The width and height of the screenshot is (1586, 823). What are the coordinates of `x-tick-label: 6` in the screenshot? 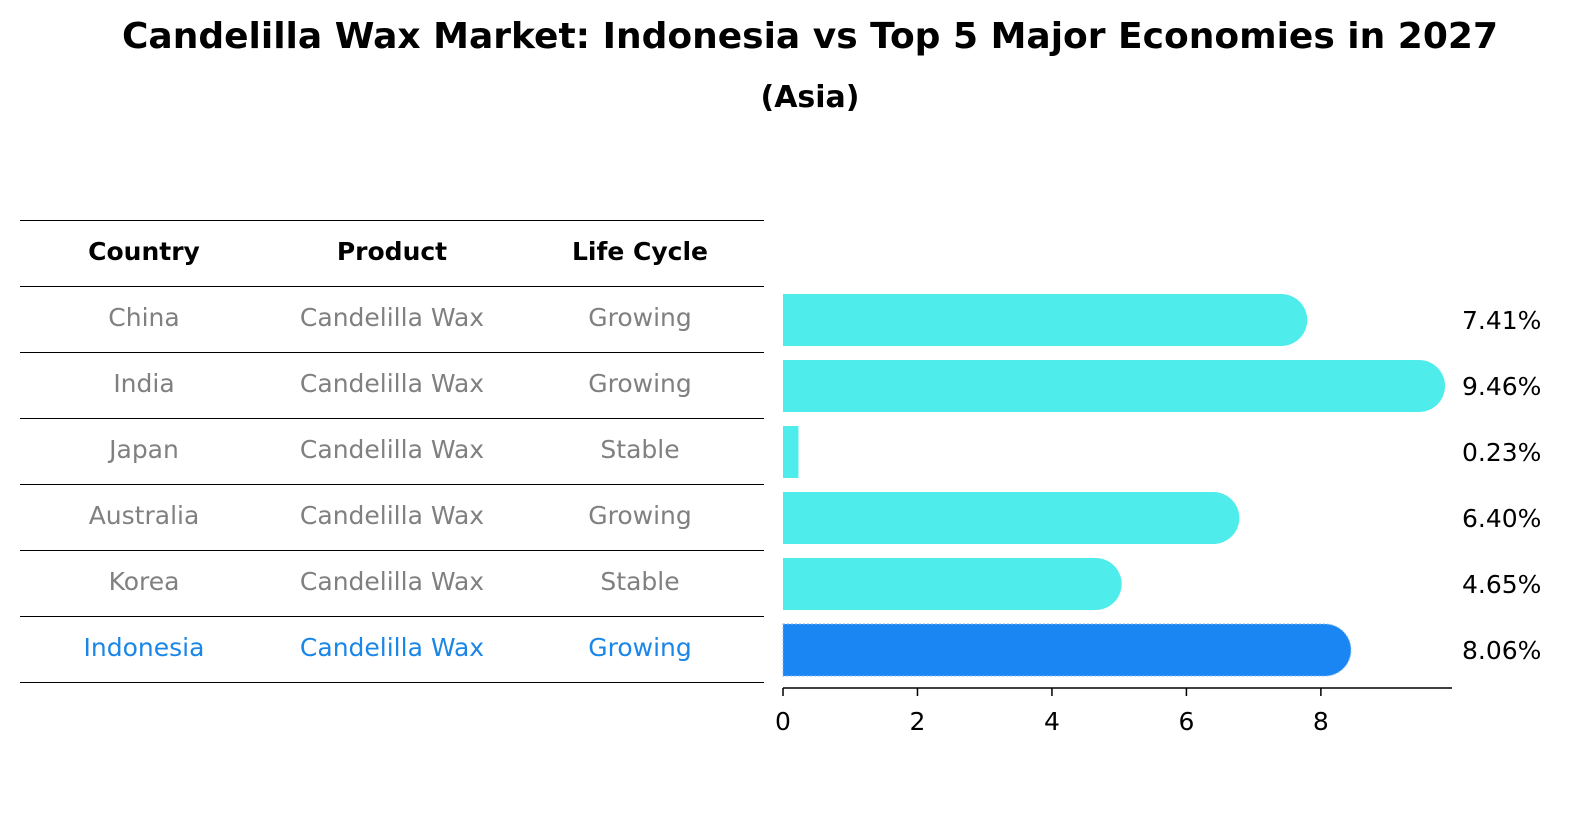 It's located at (1186, 721).